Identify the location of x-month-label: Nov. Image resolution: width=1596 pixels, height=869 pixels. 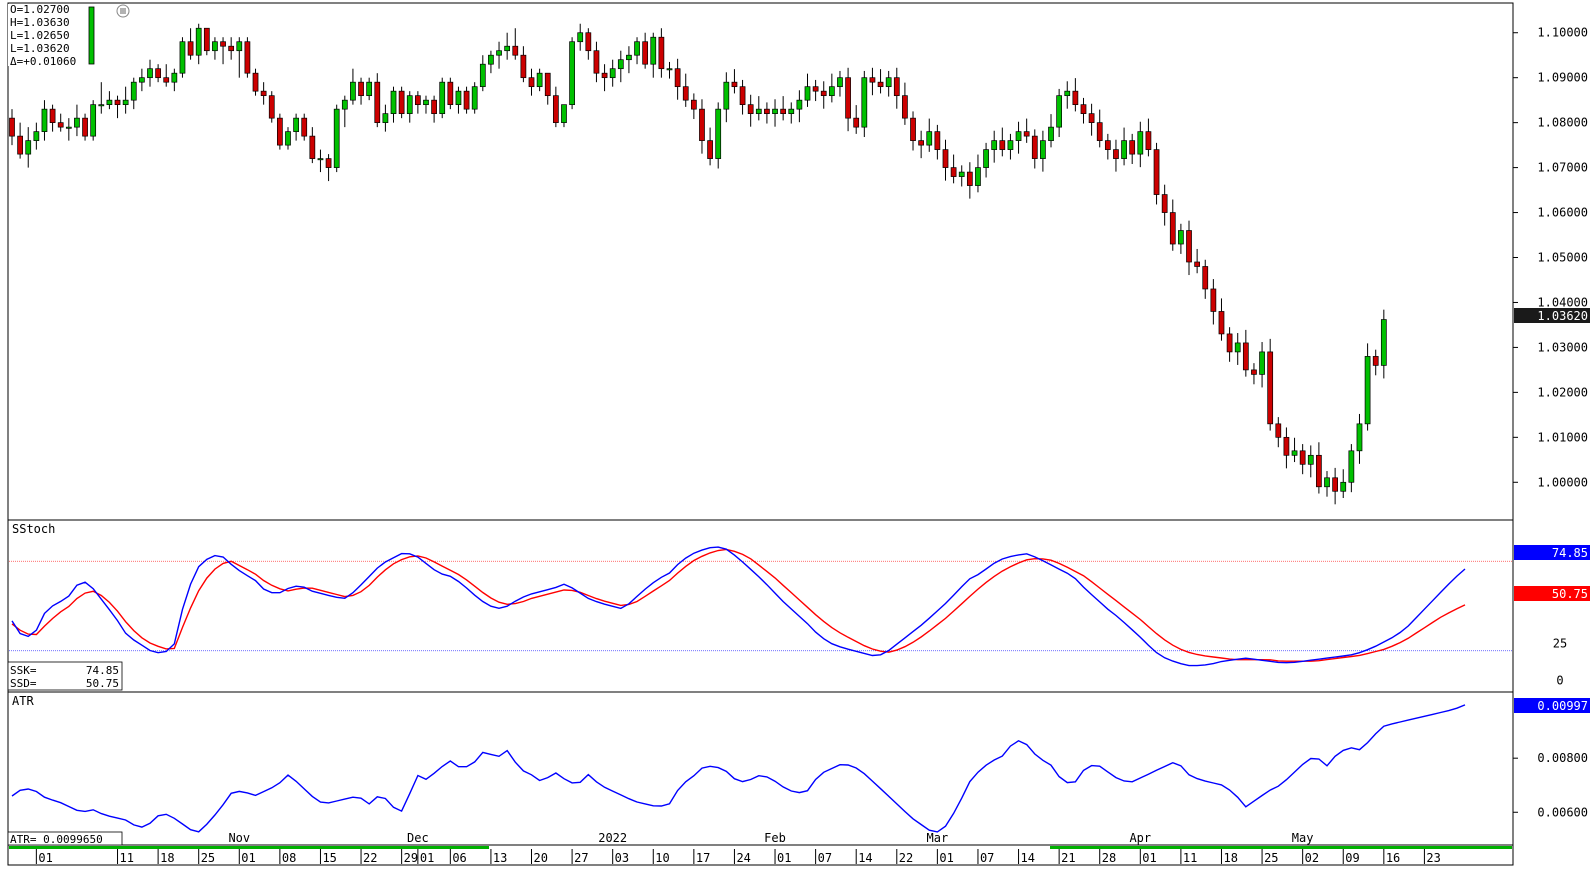
(239, 838).